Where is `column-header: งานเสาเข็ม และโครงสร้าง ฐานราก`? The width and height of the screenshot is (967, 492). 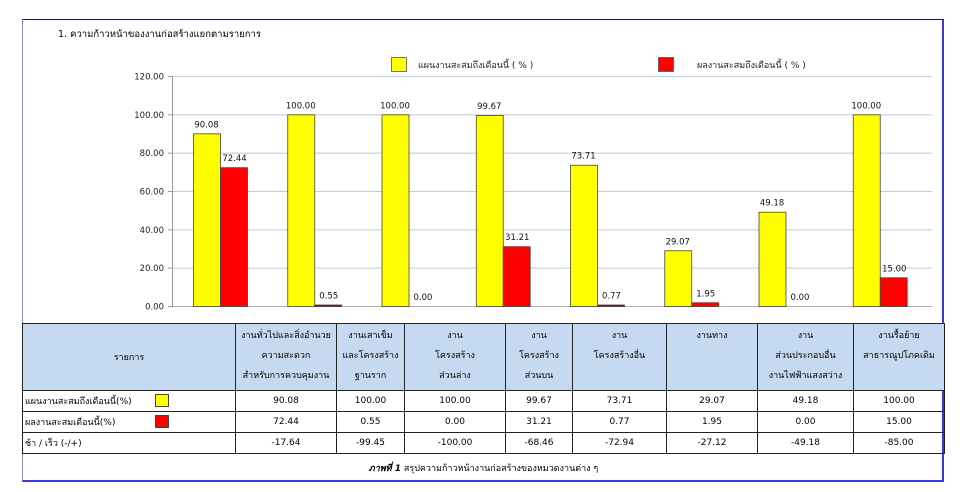 column-header: งานเสาเข็ม และโครงสร้าง ฐานราก is located at coordinates (370, 357).